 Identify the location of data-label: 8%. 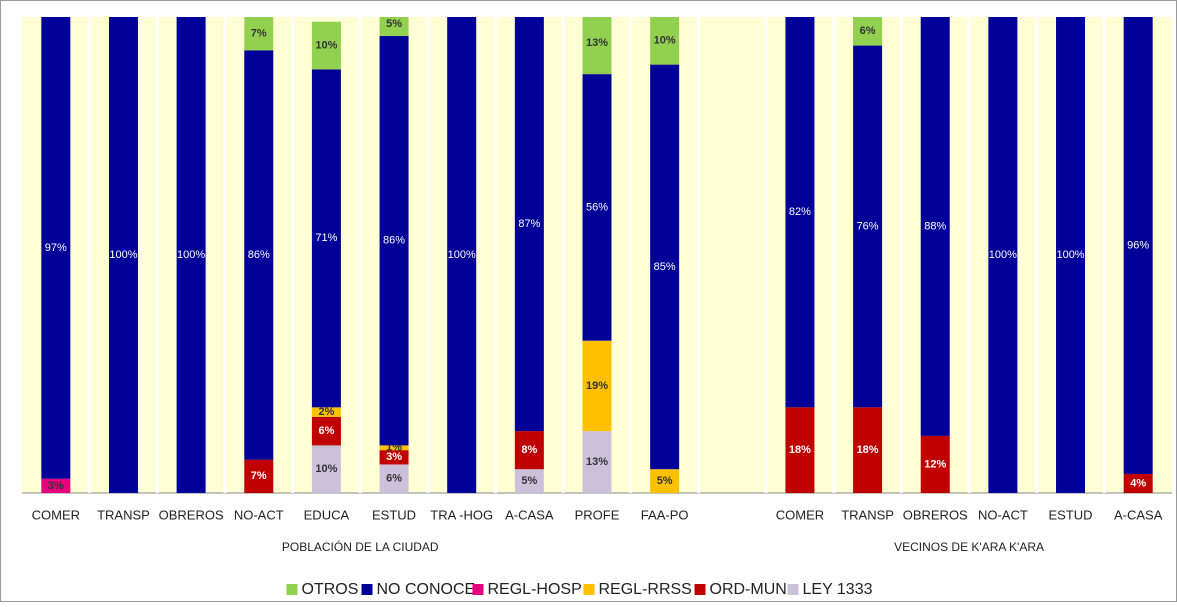
(529, 450).